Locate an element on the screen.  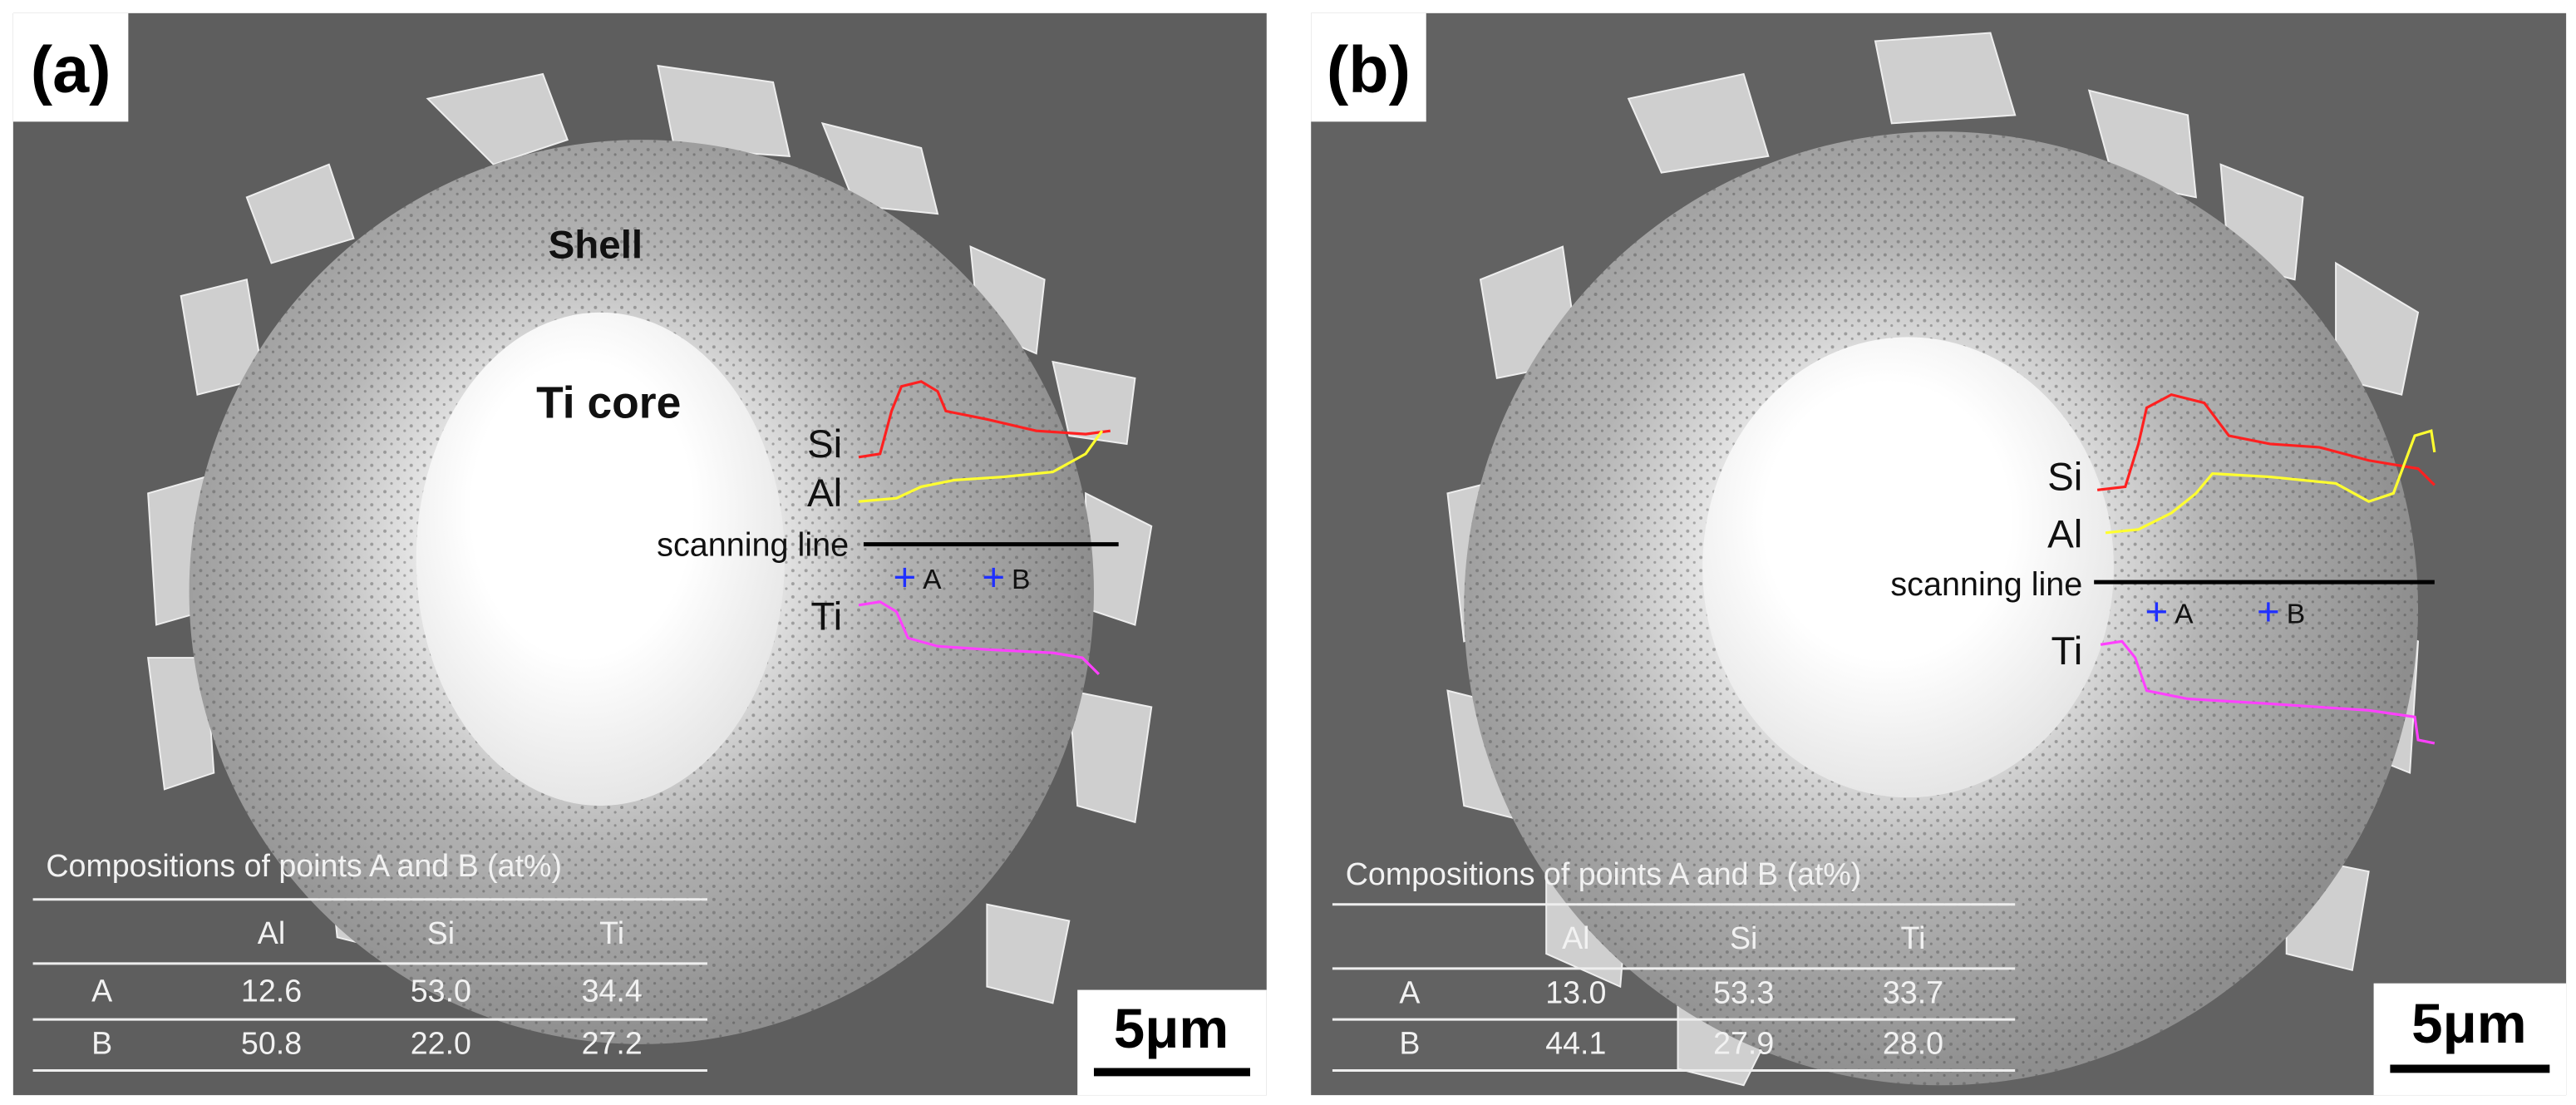
table-cell: 34.4 is located at coordinates (612, 990).